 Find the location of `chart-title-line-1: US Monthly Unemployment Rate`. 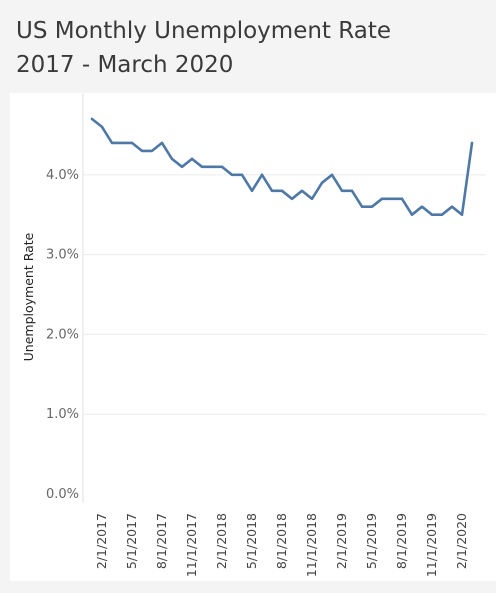

chart-title-line-1: US Monthly Unemployment Rate is located at coordinates (203, 31).